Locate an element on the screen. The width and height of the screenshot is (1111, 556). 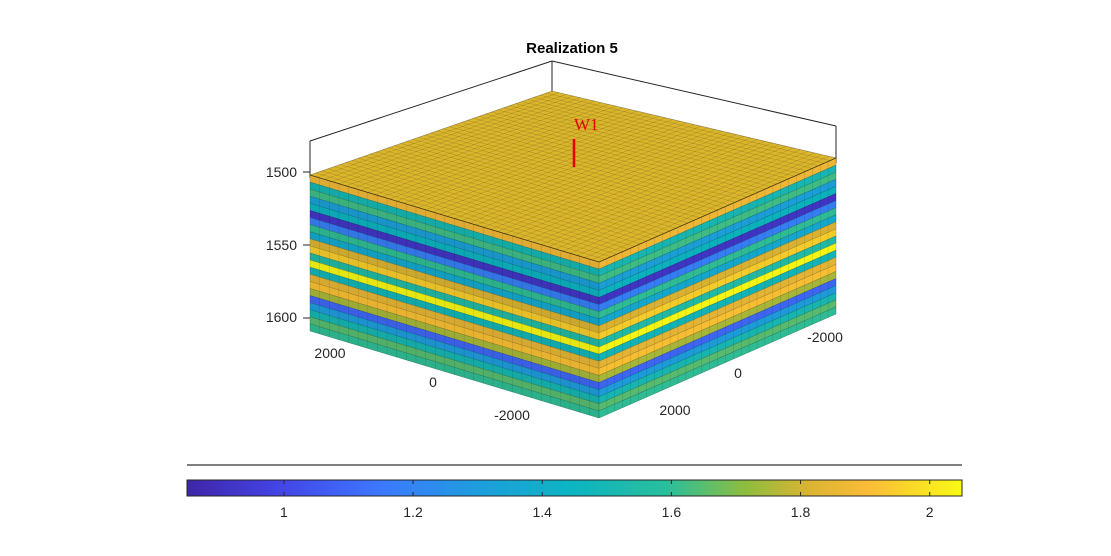
x-tick-label: -2000 is located at coordinates (512, 415).